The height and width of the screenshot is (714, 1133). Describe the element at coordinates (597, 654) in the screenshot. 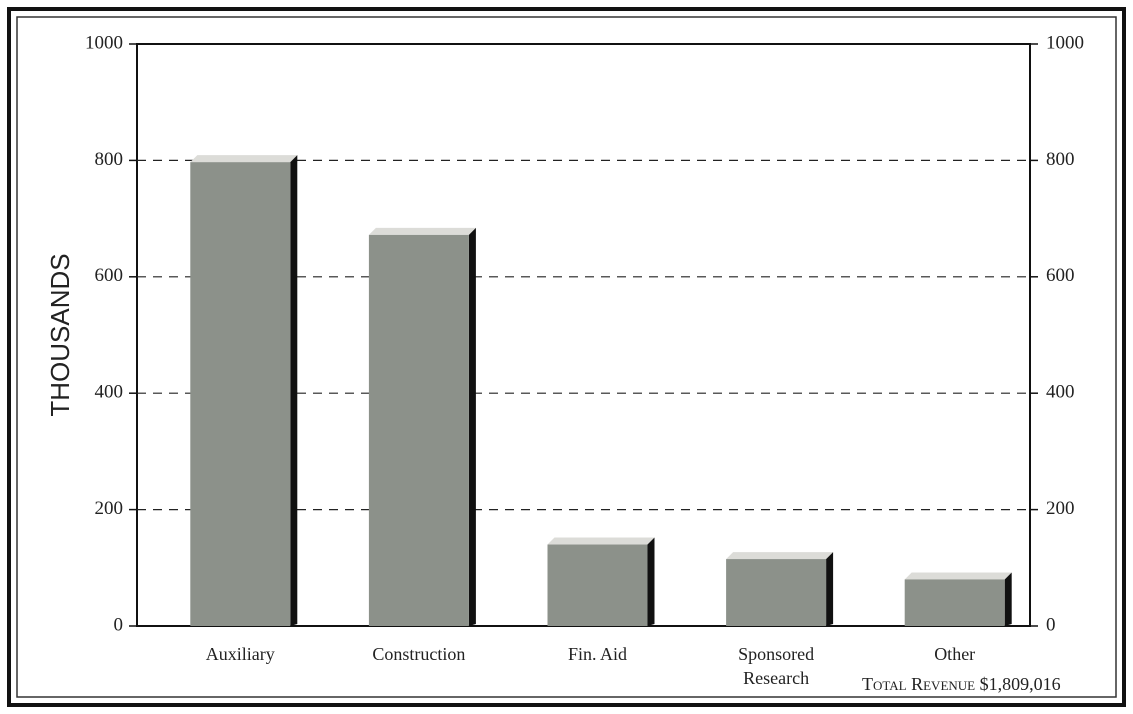

I see `x-tick-label: Fin. Aid` at that location.